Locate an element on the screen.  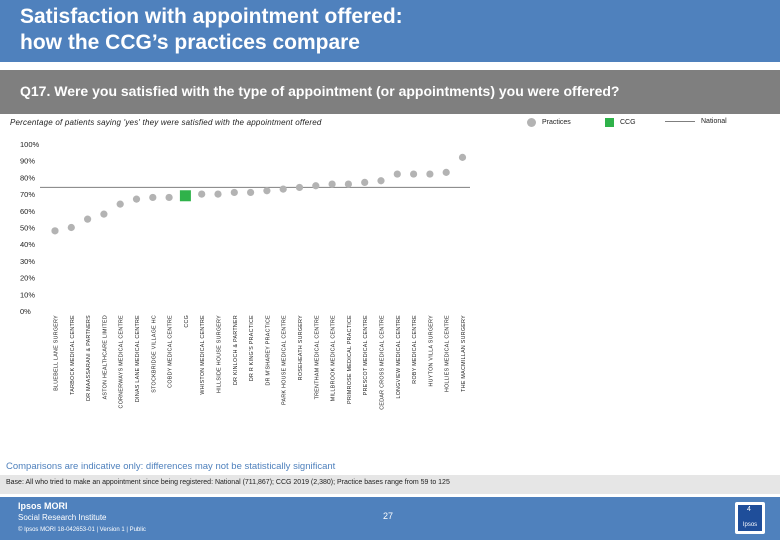
legend-practices-label: Practices is located at coordinates (556, 122).